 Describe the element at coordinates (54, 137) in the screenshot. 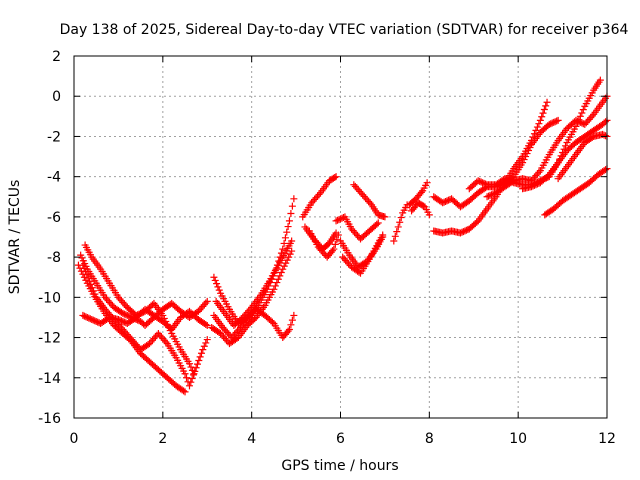

I see `y-tick-label: -2` at that location.